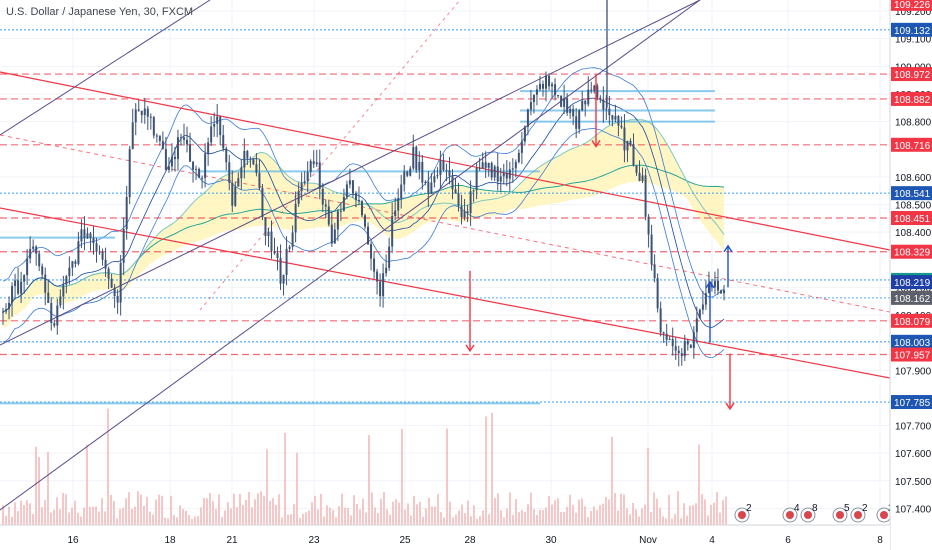  Describe the element at coordinates (100, 12) in the screenshot. I see `chart-title: U.S. Dollar / Japanese Yen, 30, FXCM` at that location.